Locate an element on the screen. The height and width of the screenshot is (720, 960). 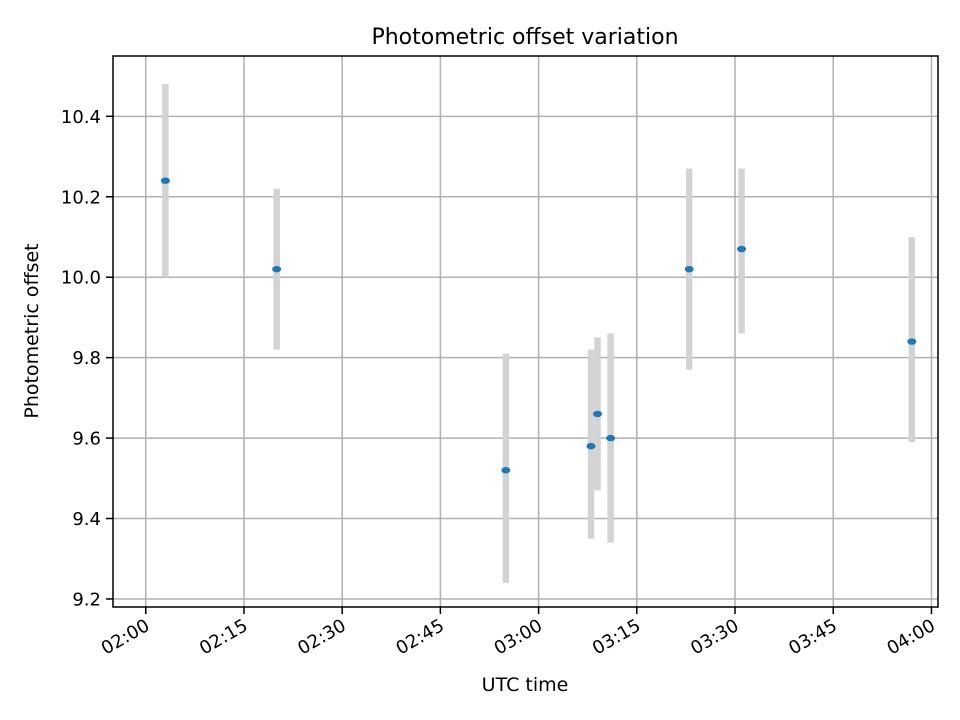
y-tick-label: 9.4 is located at coordinates (86, 519).